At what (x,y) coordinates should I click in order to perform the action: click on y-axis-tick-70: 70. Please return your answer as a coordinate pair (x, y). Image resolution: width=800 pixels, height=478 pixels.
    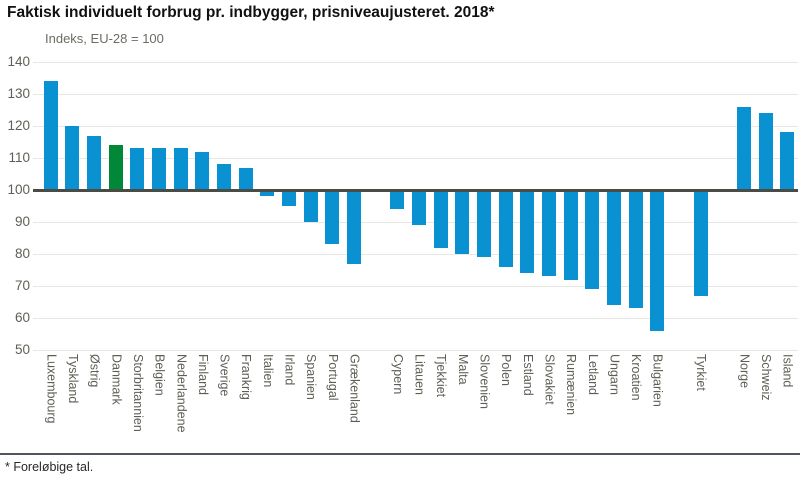
    Looking at the image, I should click on (22, 285).